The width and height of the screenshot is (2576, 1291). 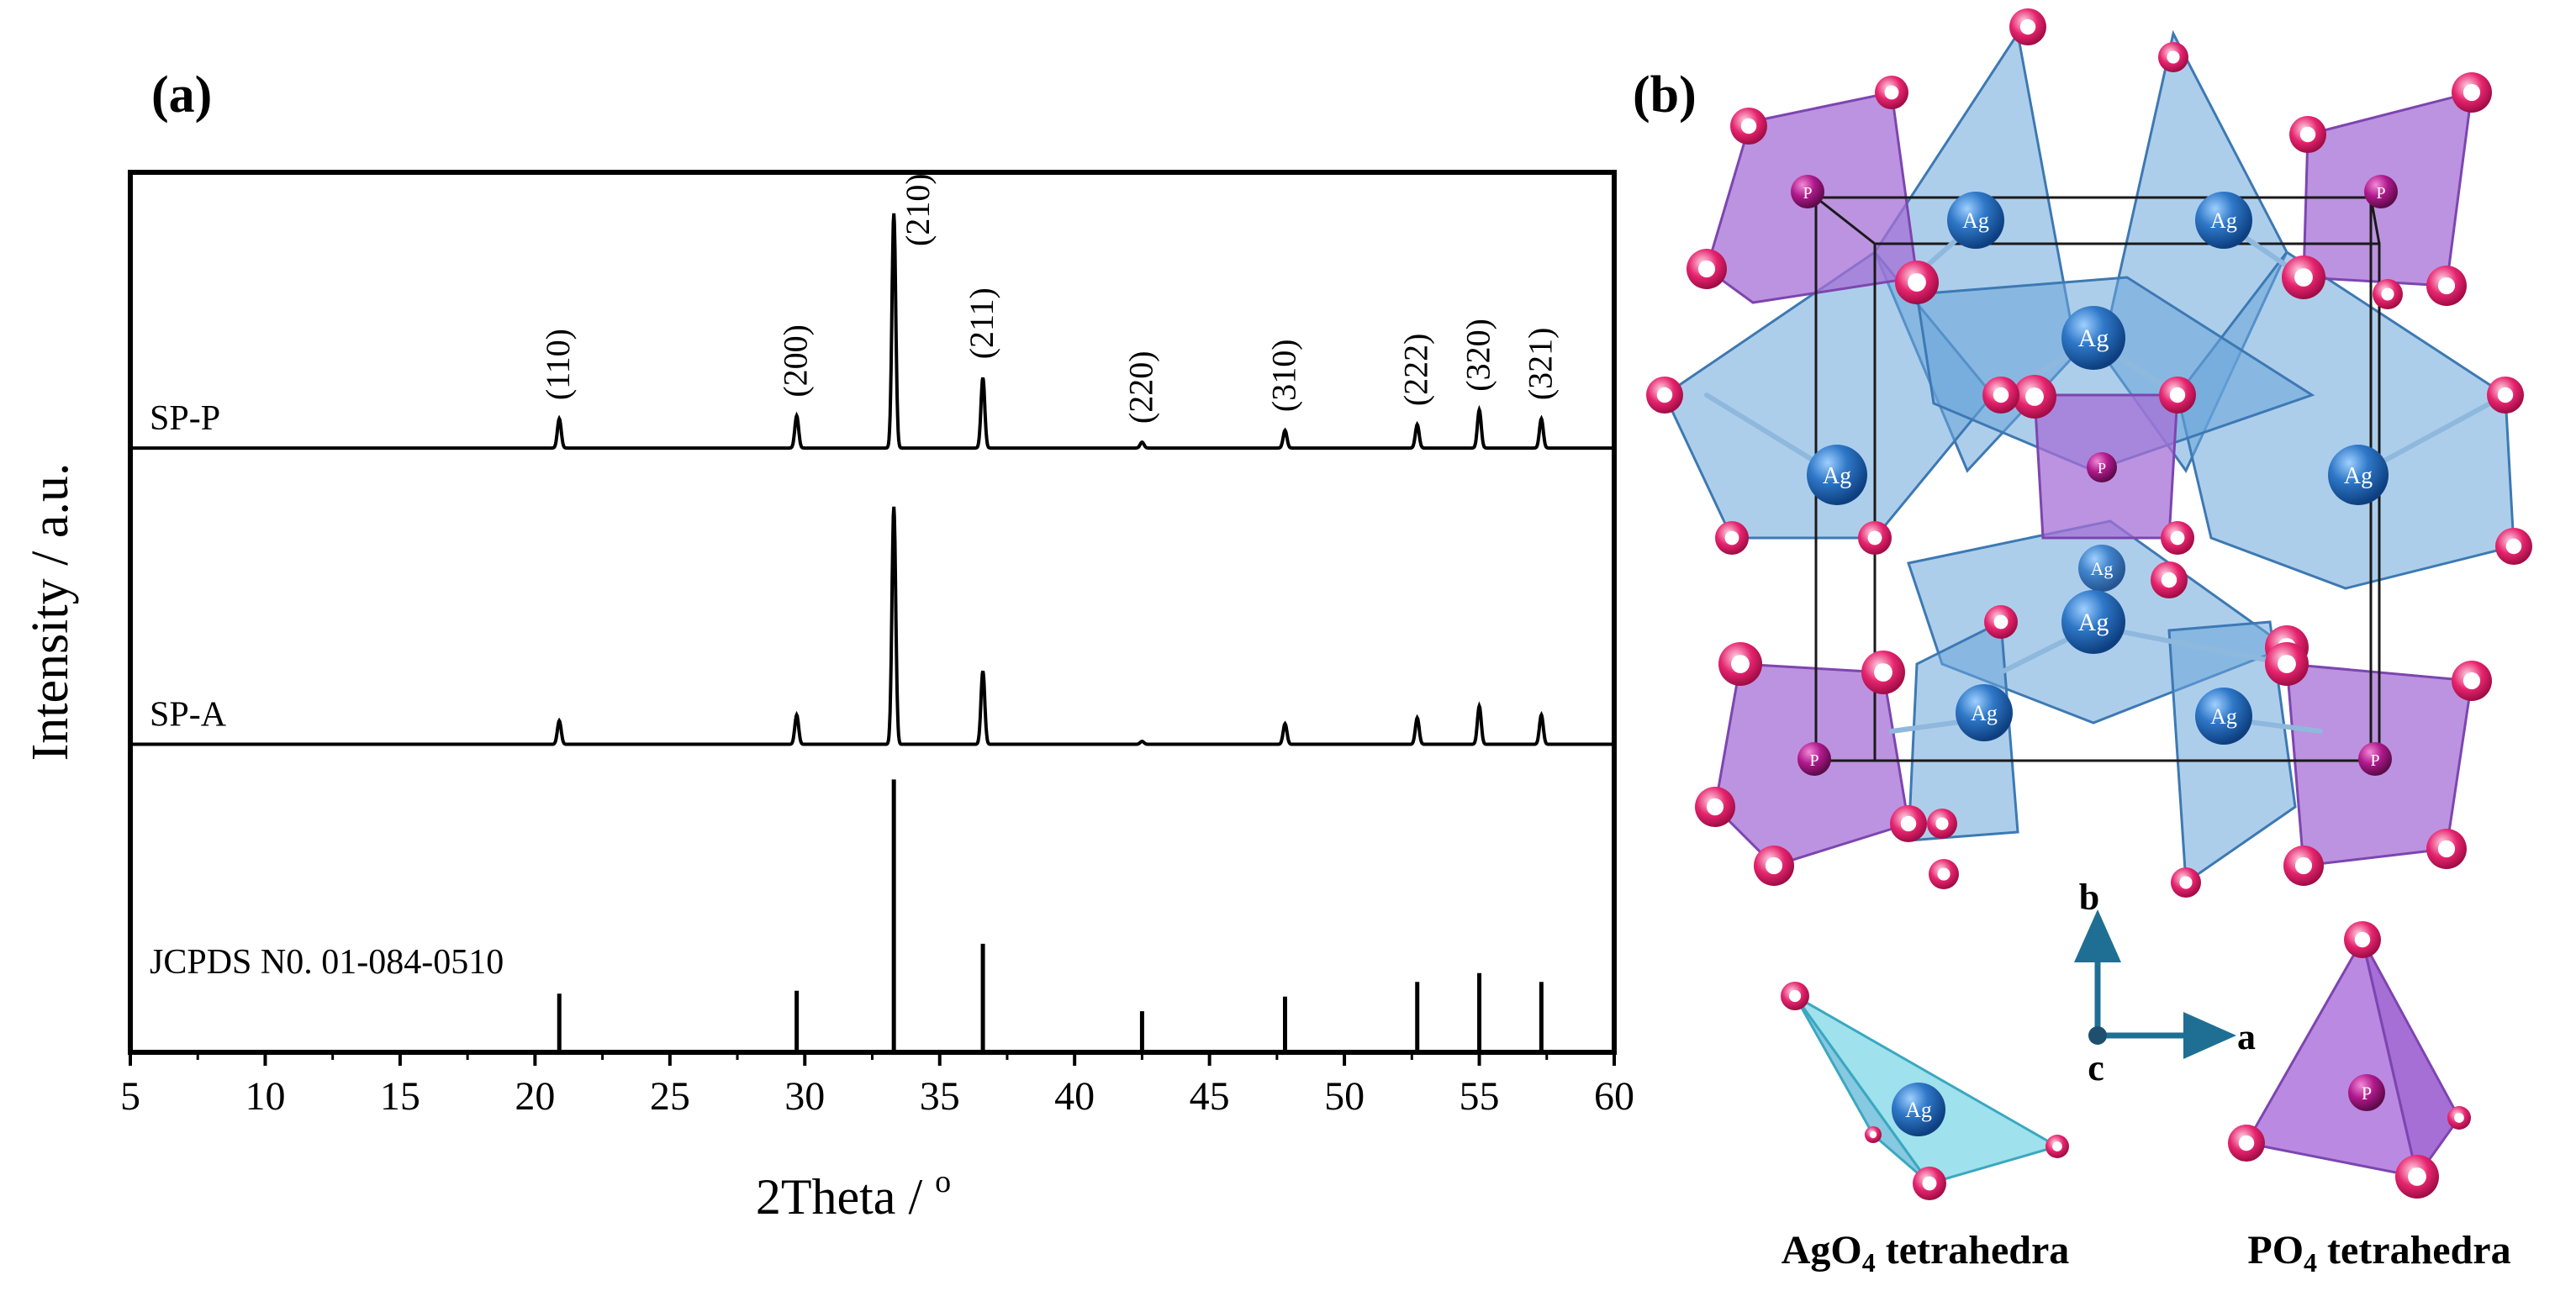 What do you see at coordinates (2089, 897) in the screenshot?
I see `b-axis-label: b` at bounding box center [2089, 897].